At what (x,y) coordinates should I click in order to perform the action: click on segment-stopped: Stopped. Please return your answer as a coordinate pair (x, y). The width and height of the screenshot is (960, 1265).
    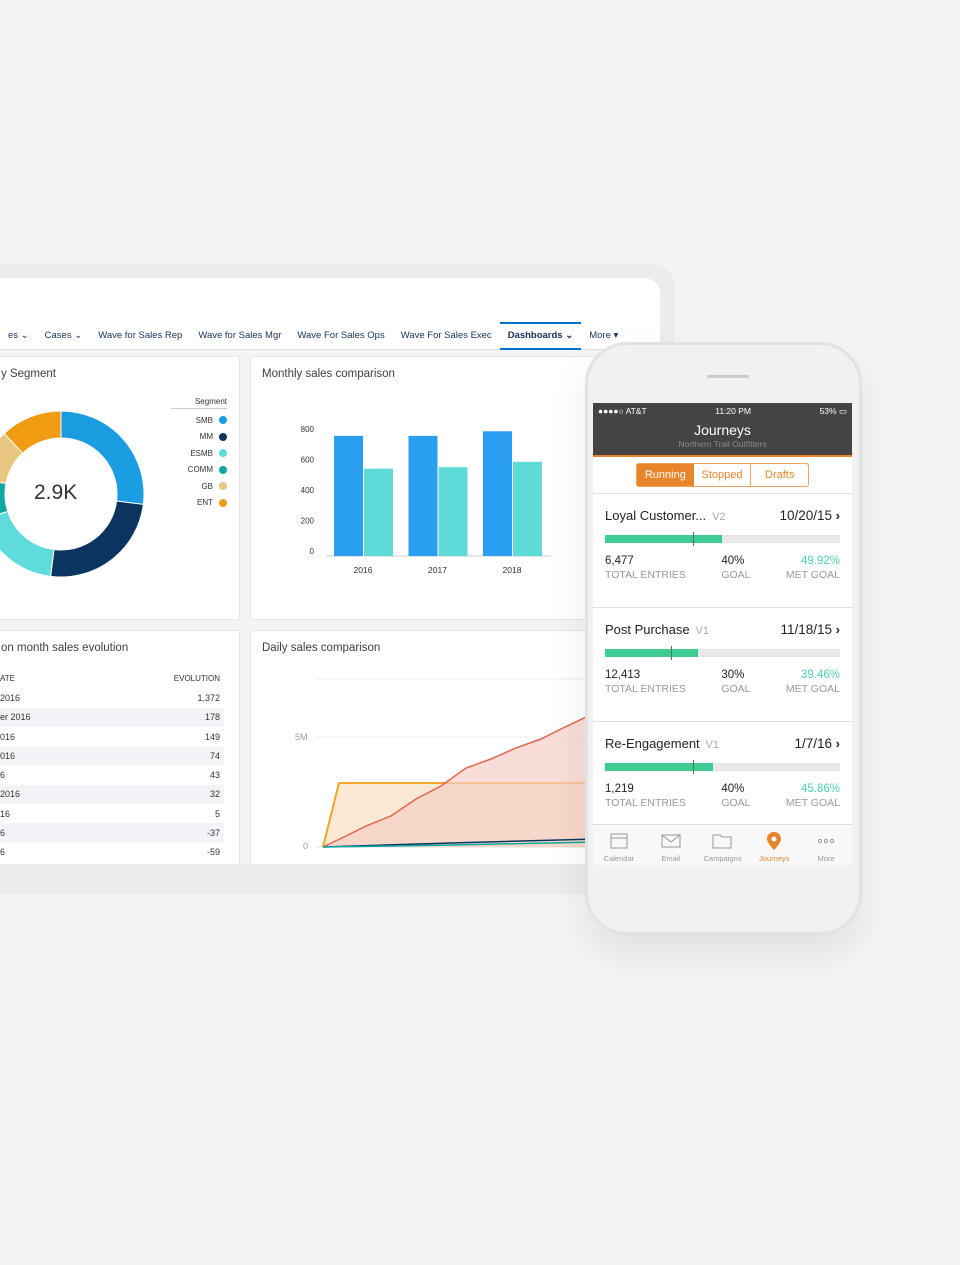
    Looking at the image, I should click on (722, 475).